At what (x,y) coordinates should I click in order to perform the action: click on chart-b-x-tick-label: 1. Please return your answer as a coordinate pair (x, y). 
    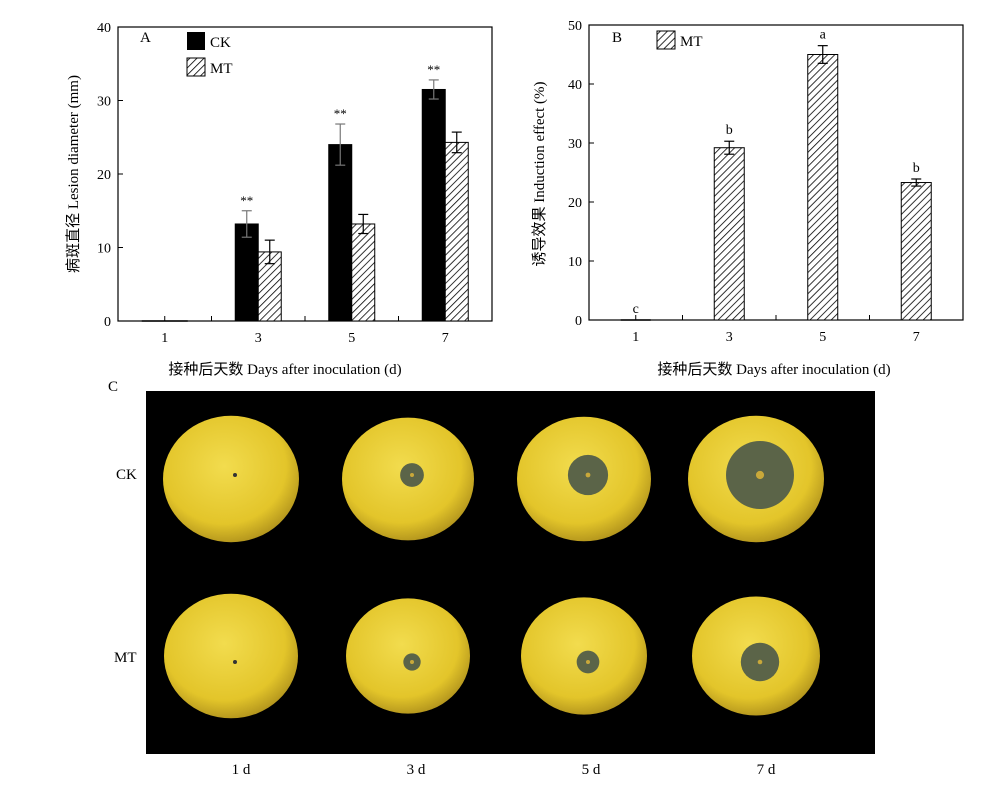
    Looking at the image, I should click on (635, 337).